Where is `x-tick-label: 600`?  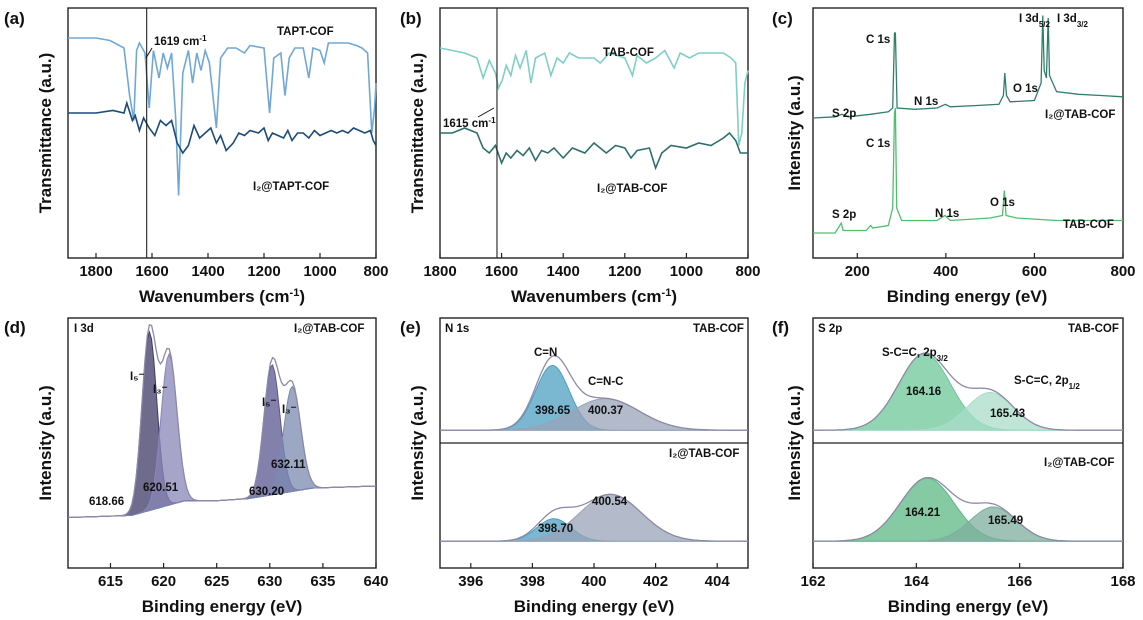 x-tick-label: 600 is located at coordinates (1034, 271).